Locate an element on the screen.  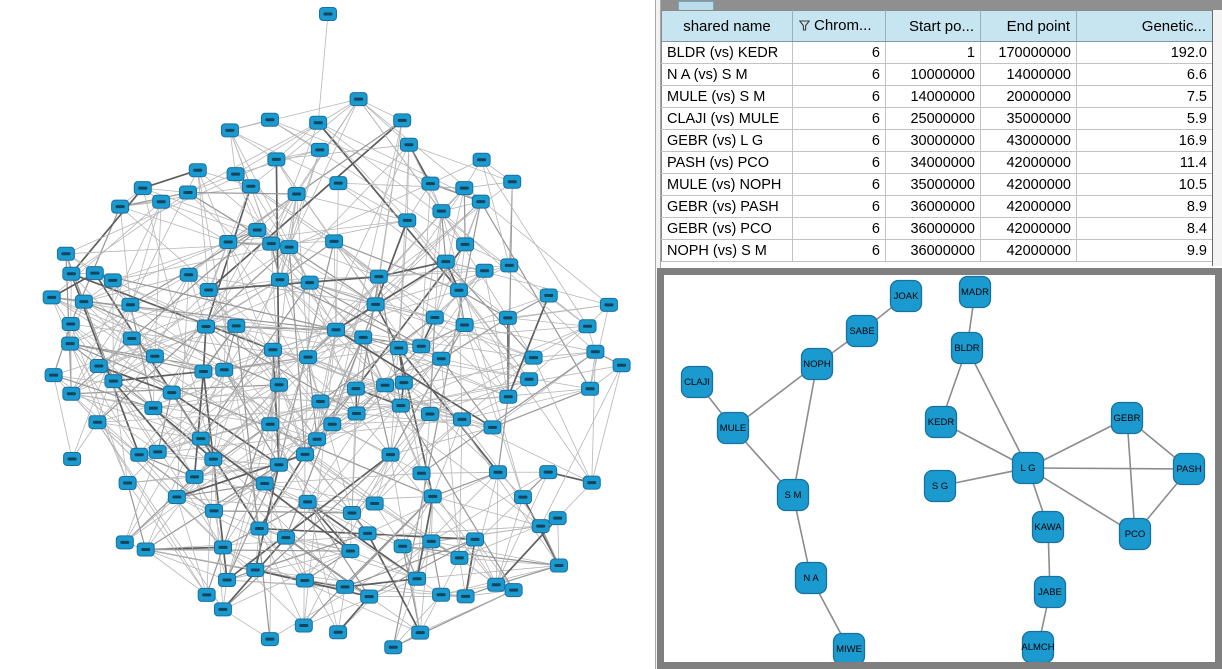
cell-genetic: 6.6 is located at coordinates (1144, 74).